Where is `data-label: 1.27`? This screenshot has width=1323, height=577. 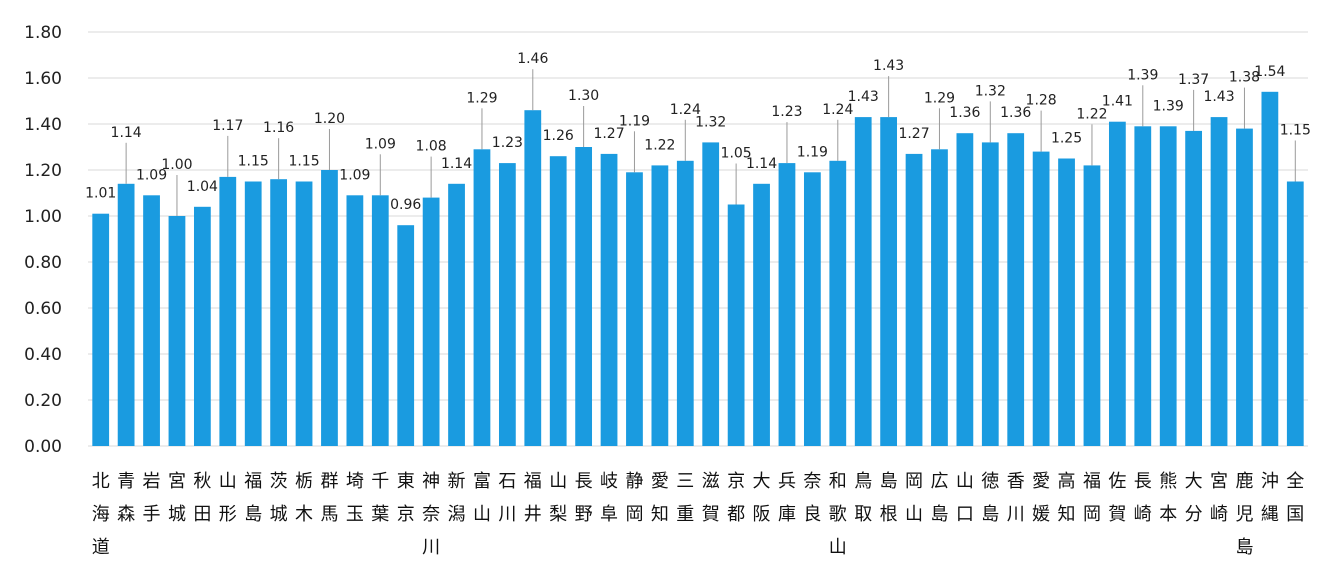
data-label: 1.27 is located at coordinates (608, 134).